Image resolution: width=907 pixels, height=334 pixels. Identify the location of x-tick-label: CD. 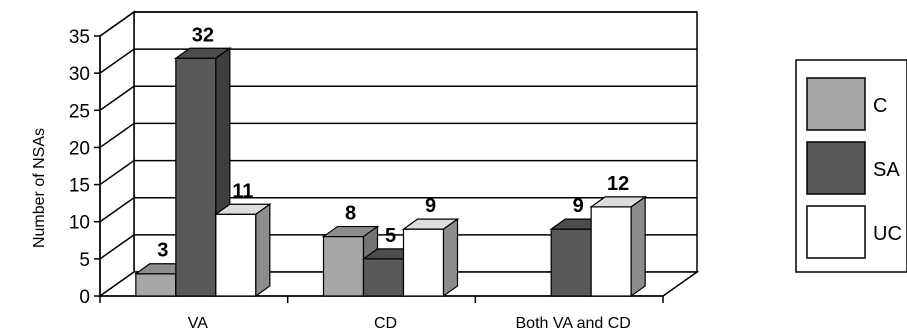
(385, 323).